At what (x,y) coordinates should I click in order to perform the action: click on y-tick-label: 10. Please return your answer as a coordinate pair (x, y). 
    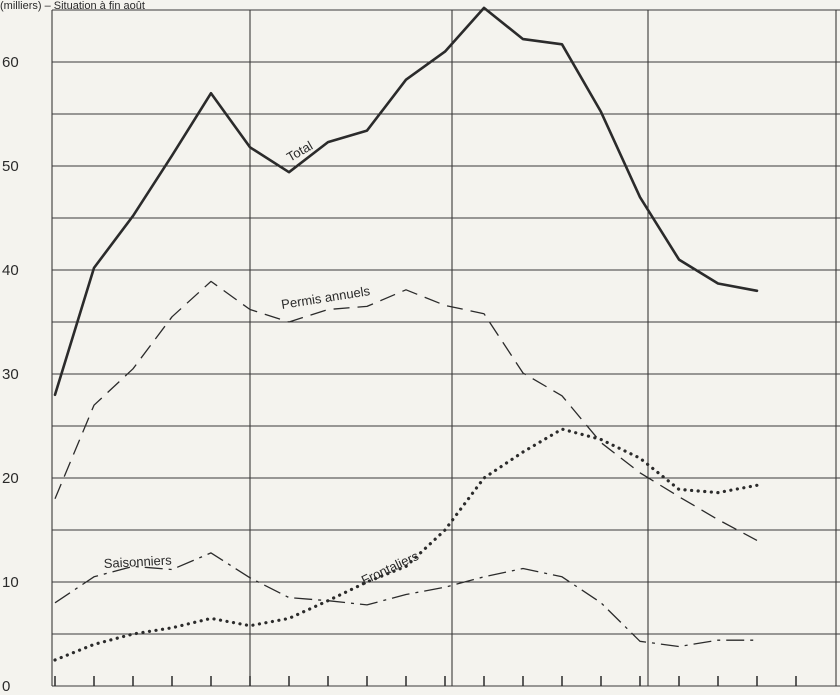
    Looking at the image, I should click on (10, 582).